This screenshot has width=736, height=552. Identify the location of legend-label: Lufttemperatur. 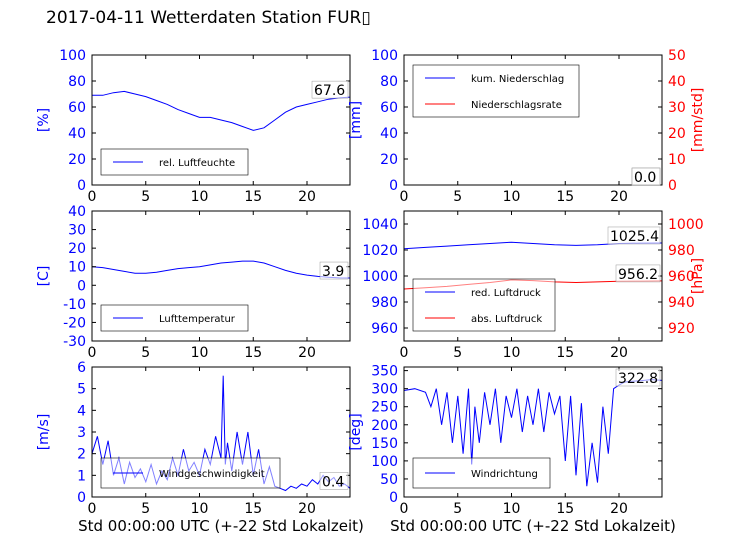
(197, 319).